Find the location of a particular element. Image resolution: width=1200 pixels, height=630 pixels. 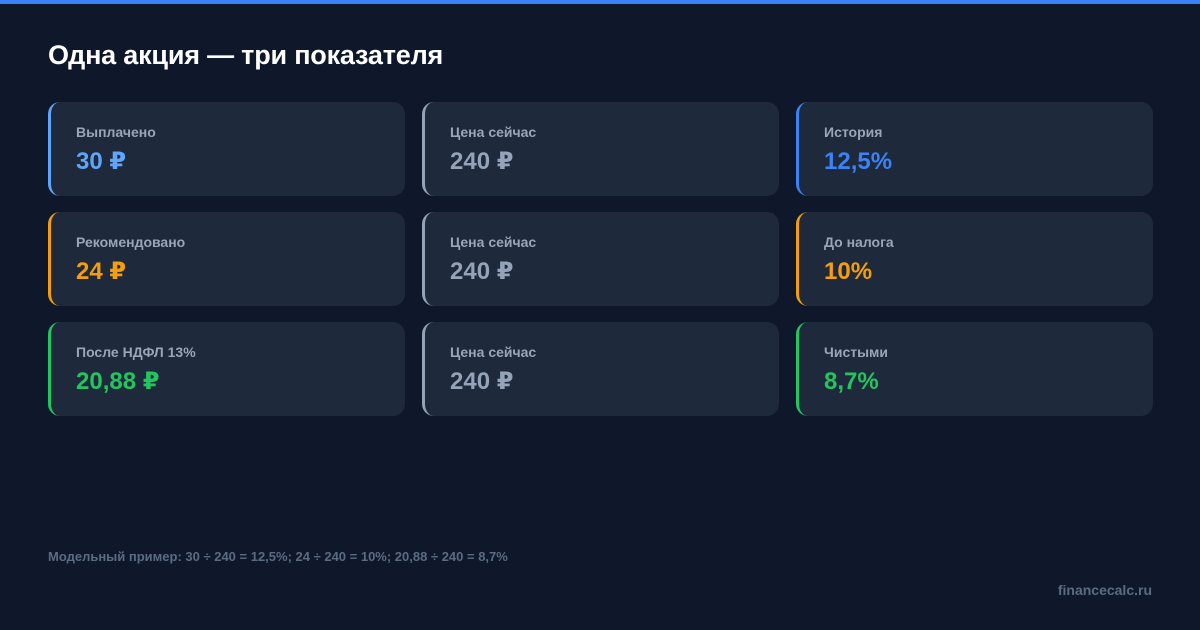

card-recommended: Рекомендовано 24 ₽ is located at coordinates (226, 259).